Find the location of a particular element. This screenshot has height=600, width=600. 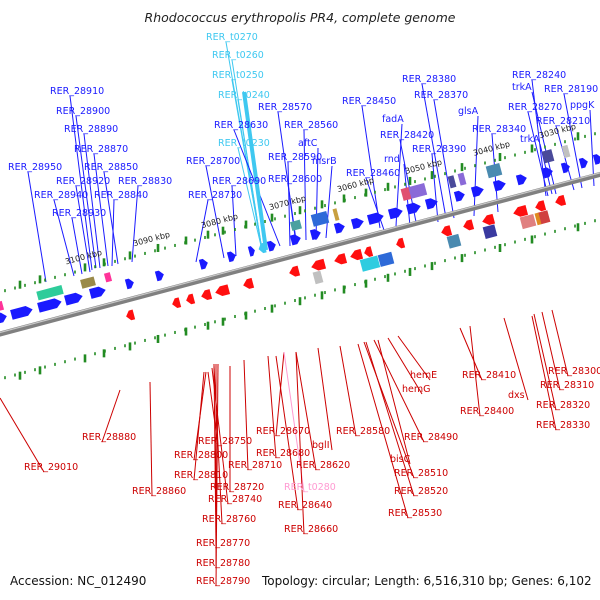

forward-gene-label: RER_28630 is located at coordinates (241, 125).